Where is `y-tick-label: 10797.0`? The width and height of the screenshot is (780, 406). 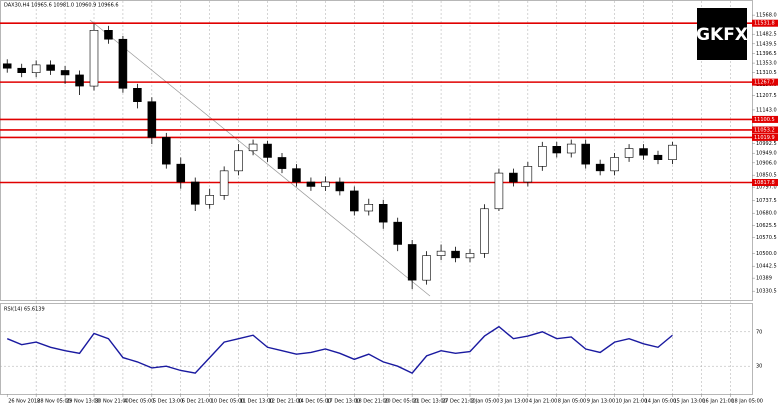
y-tick-label: 10797.0 is located at coordinates (766, 188).